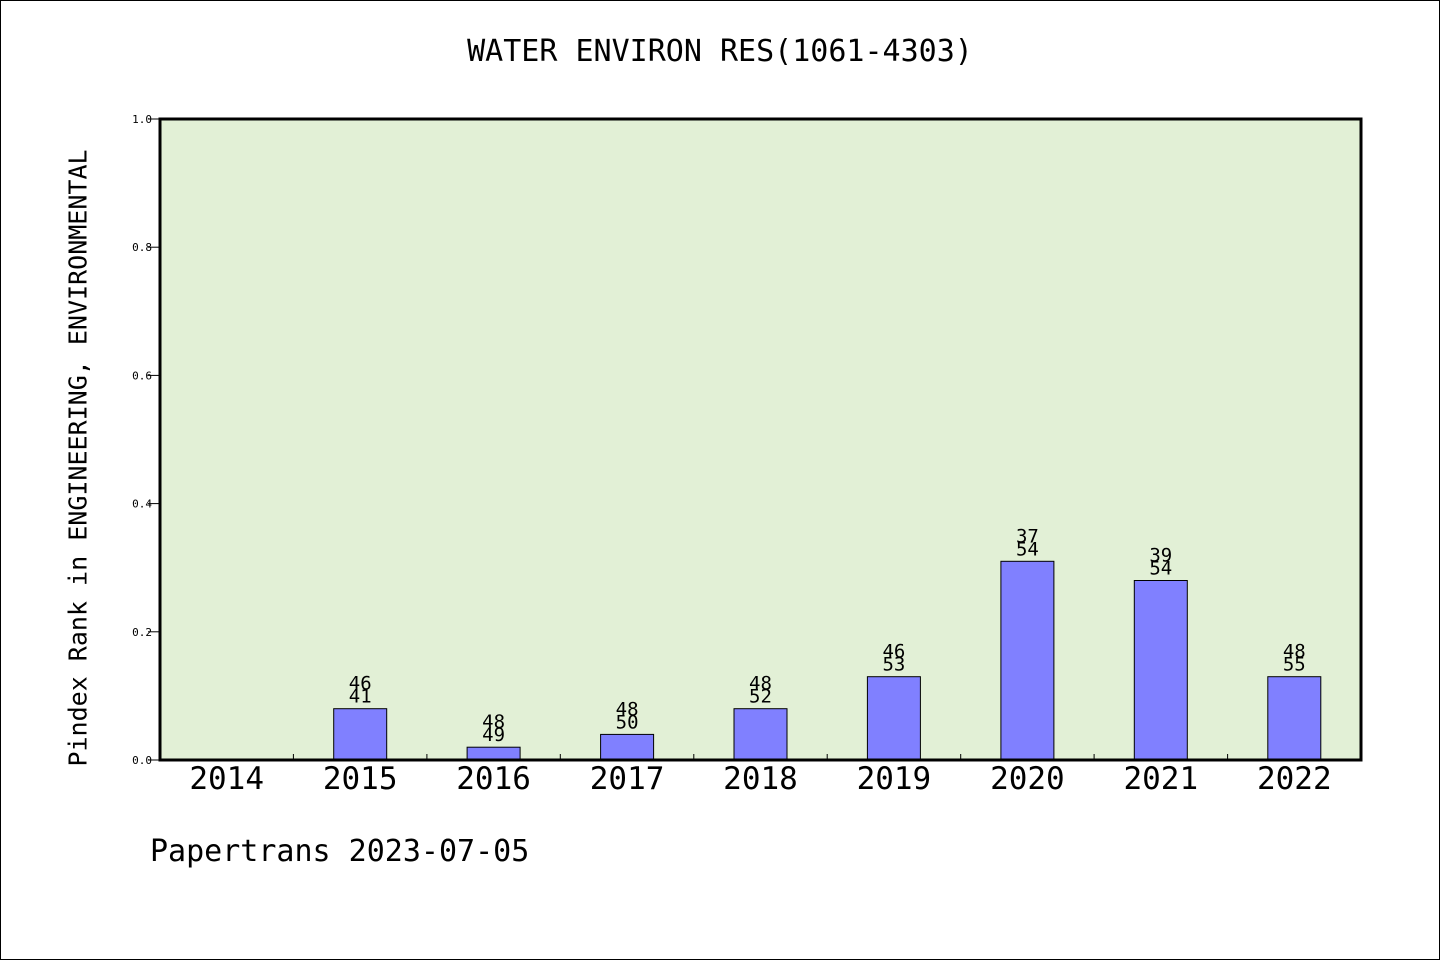  Describe the element at coordinates (142, 375) in the screenshot. I see `y-tick-label: 0.6` at that location.